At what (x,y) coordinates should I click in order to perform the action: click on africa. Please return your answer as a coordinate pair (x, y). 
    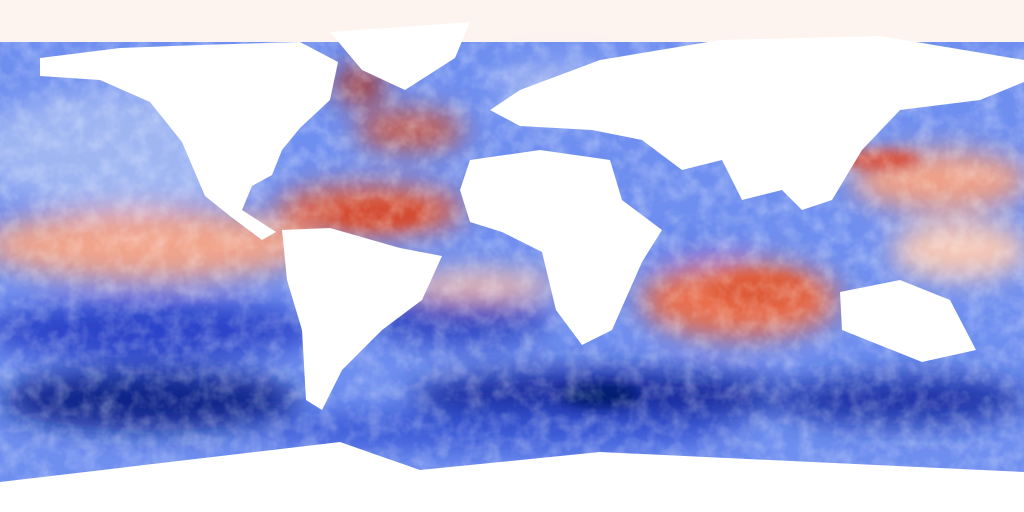
    Looking at the image, I should click on (561, 247).